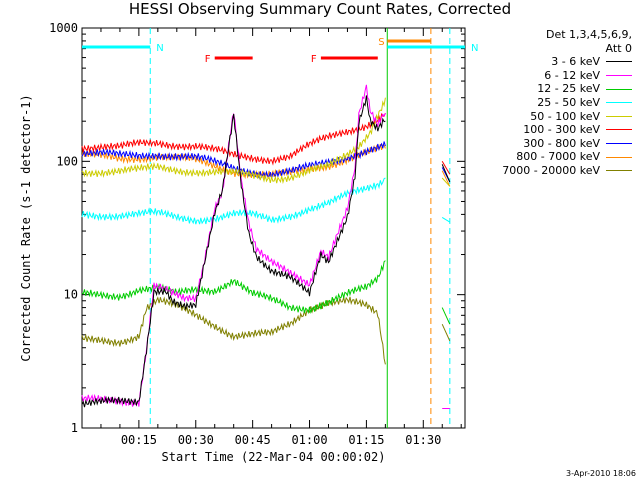  What do you see at coordinates (618, 48) in the screenshot?
I see `legend-header-2: Att 0` at bounding box center [618, 48].